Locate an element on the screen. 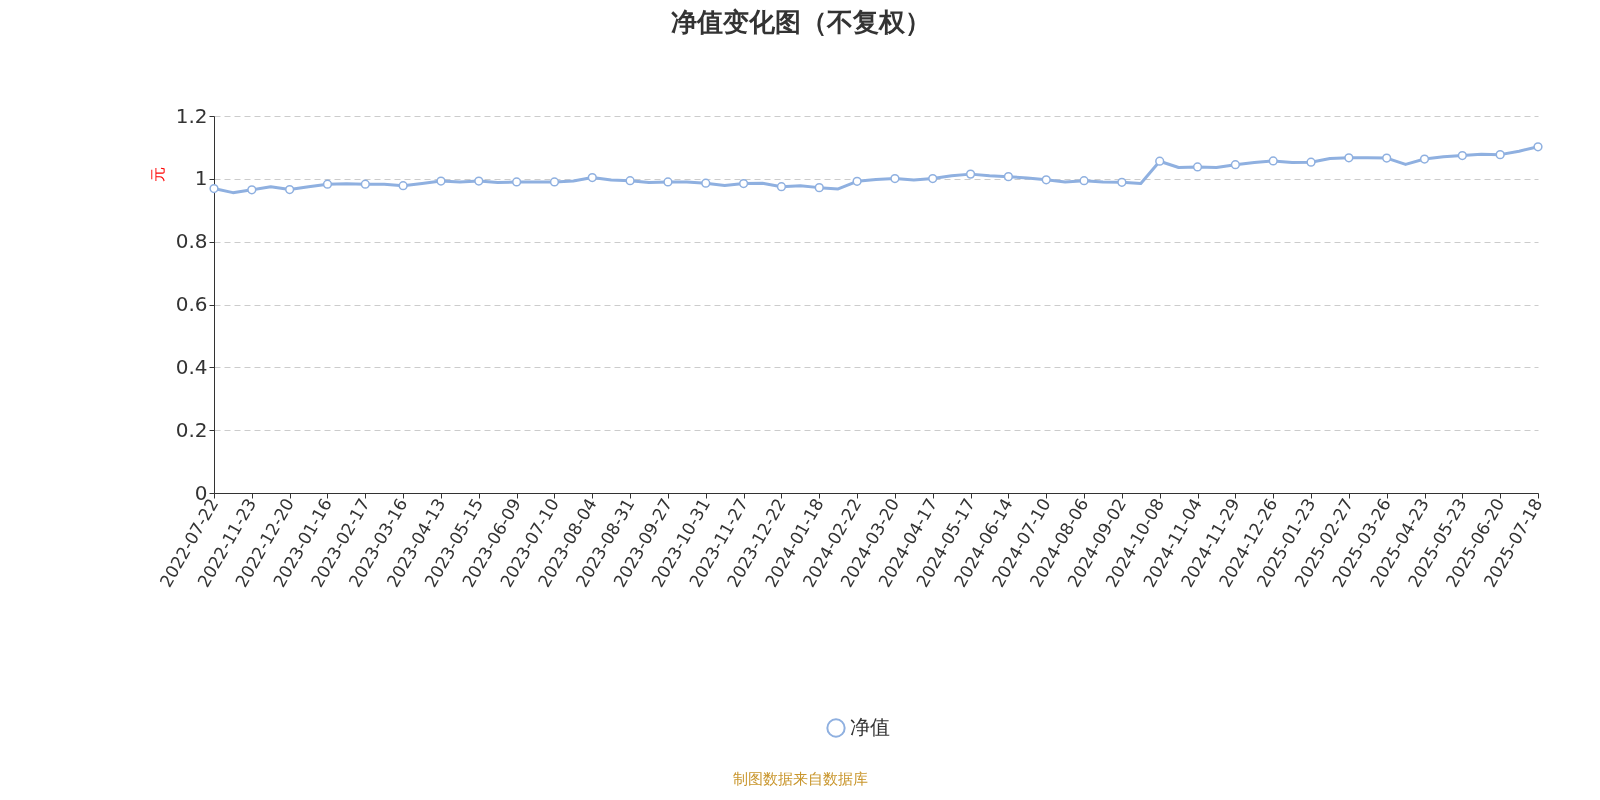  y-axis-title: 元 is located at coordinates (157, 174).